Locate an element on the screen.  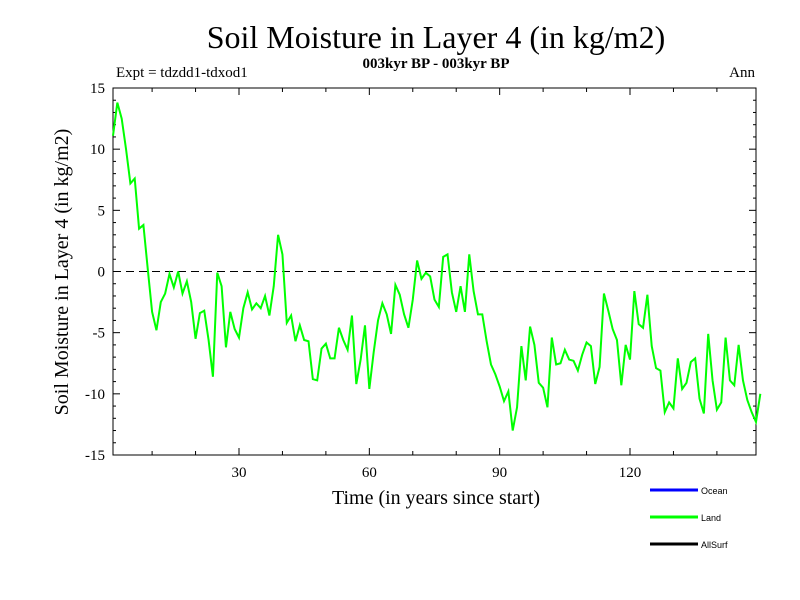
legend: Ocean Land AllSurf is located at coordinates (689, 518).